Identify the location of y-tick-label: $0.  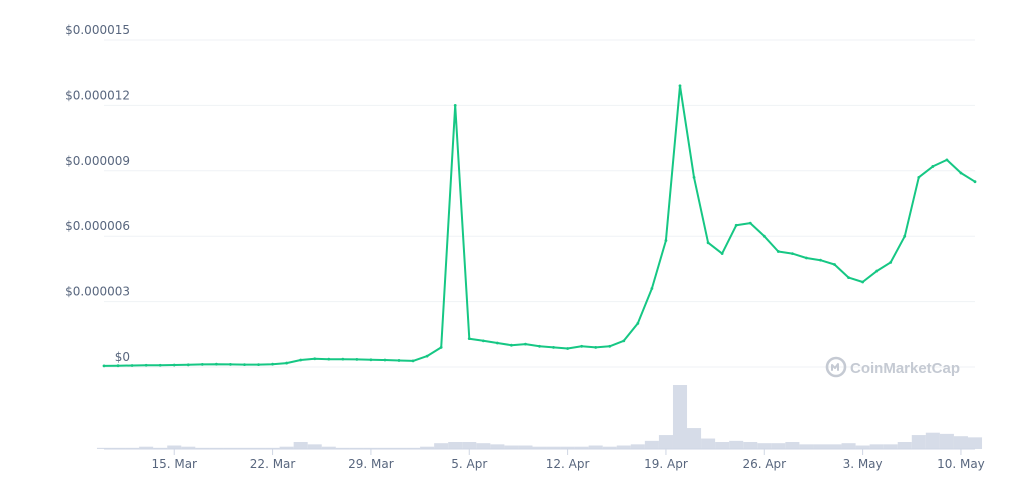
(122, 357).